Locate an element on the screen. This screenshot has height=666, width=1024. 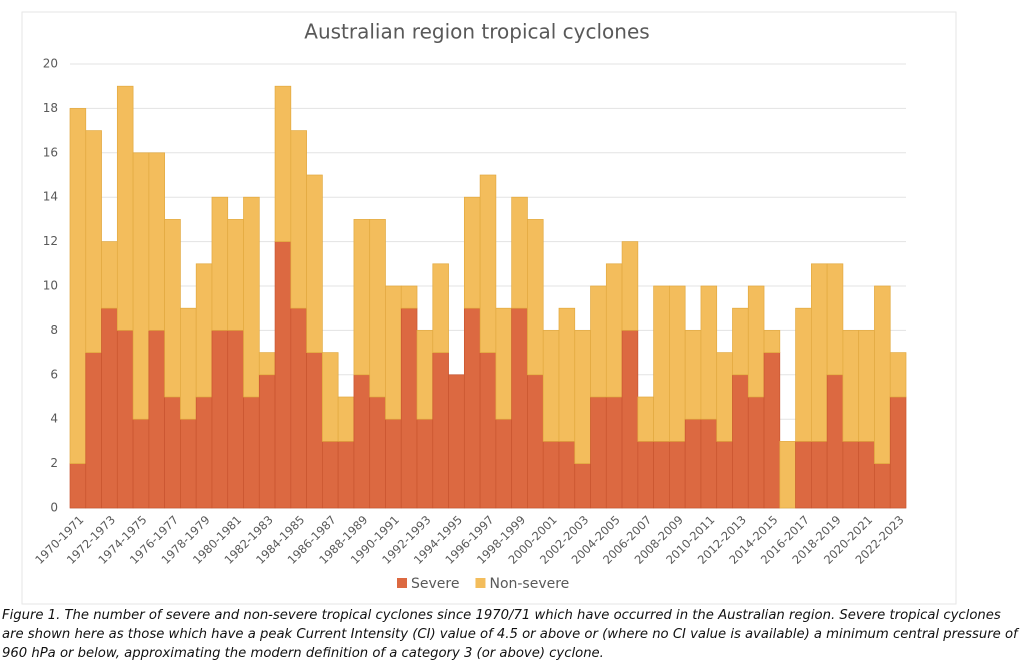
y-tick-label: 12 is located at coordinates (50, 241).